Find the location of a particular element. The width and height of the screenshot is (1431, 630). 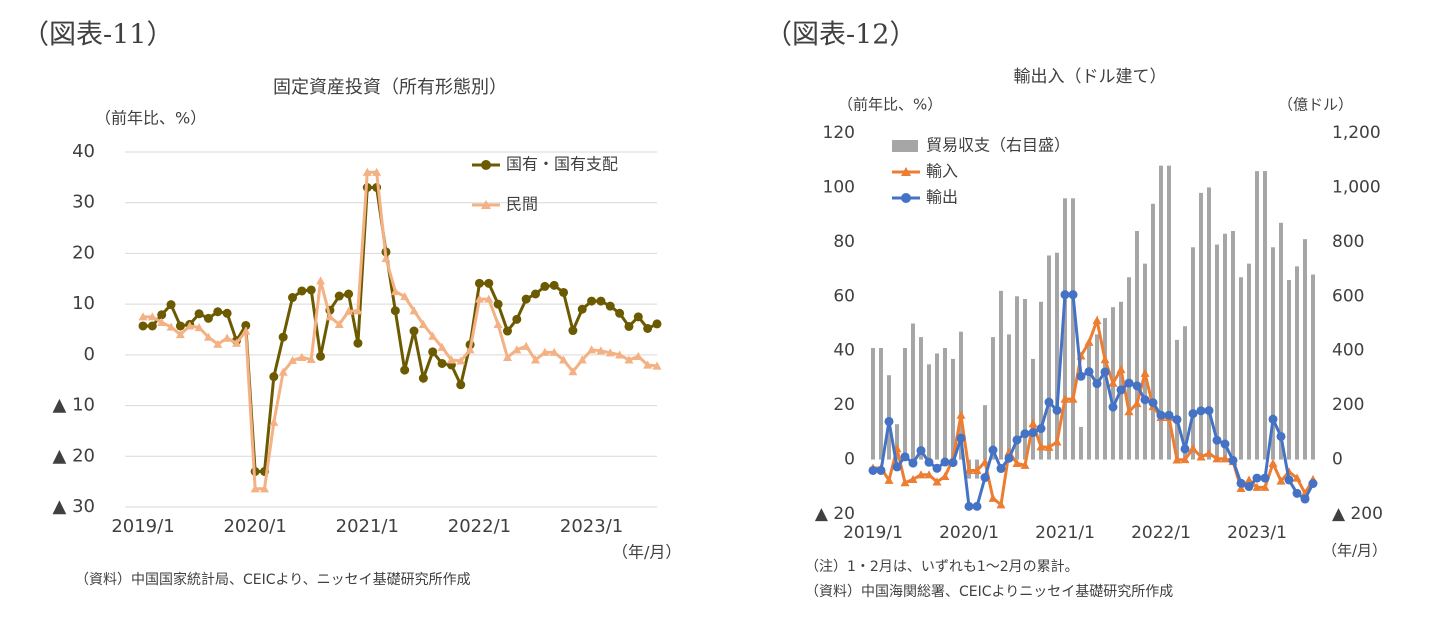

y2-tick-label: 400 is located at coordinates (1348, 351).